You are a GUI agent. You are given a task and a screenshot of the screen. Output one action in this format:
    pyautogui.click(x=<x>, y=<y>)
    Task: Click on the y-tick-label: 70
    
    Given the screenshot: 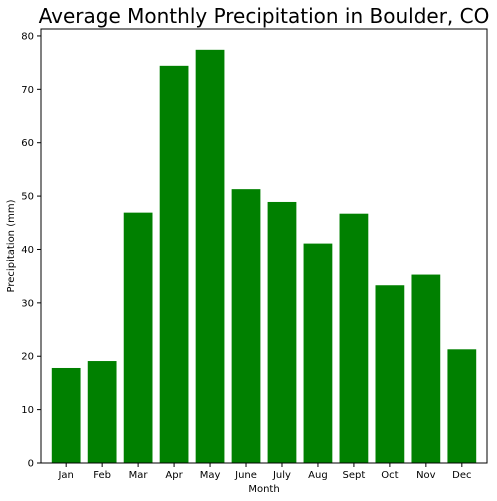 What is the action you would take?
    pyautogui.click(x=27, y=90)
    